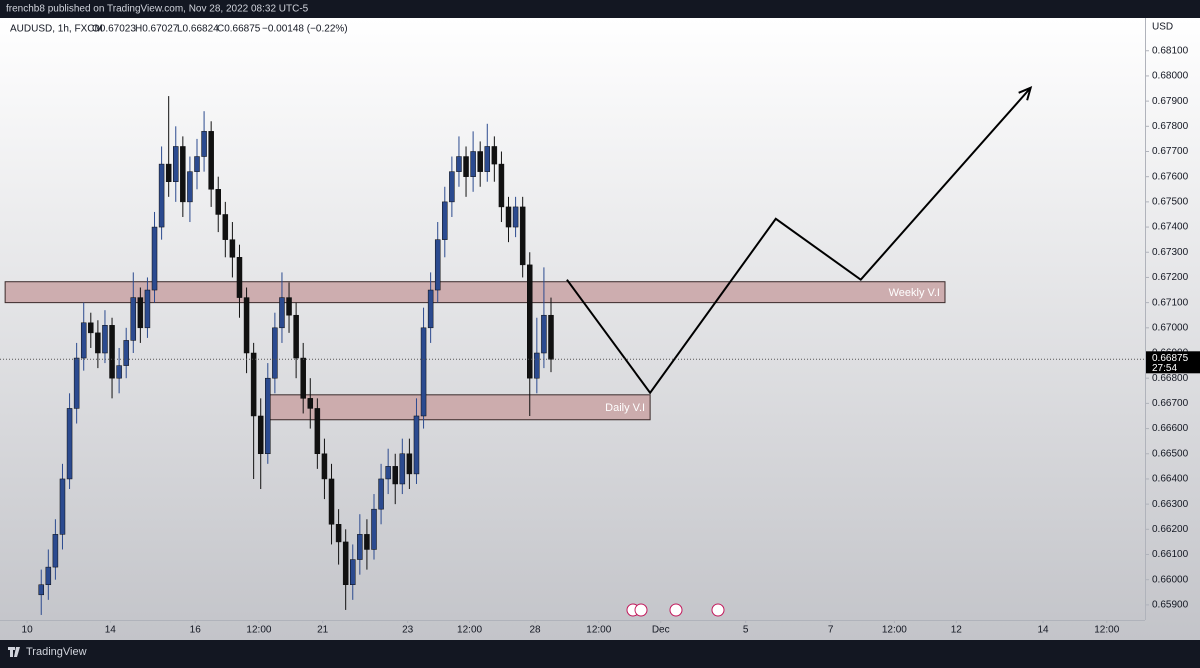 The image size is (1200, 668). I want to click on legend-close: C0.66875, so click(239, 29).